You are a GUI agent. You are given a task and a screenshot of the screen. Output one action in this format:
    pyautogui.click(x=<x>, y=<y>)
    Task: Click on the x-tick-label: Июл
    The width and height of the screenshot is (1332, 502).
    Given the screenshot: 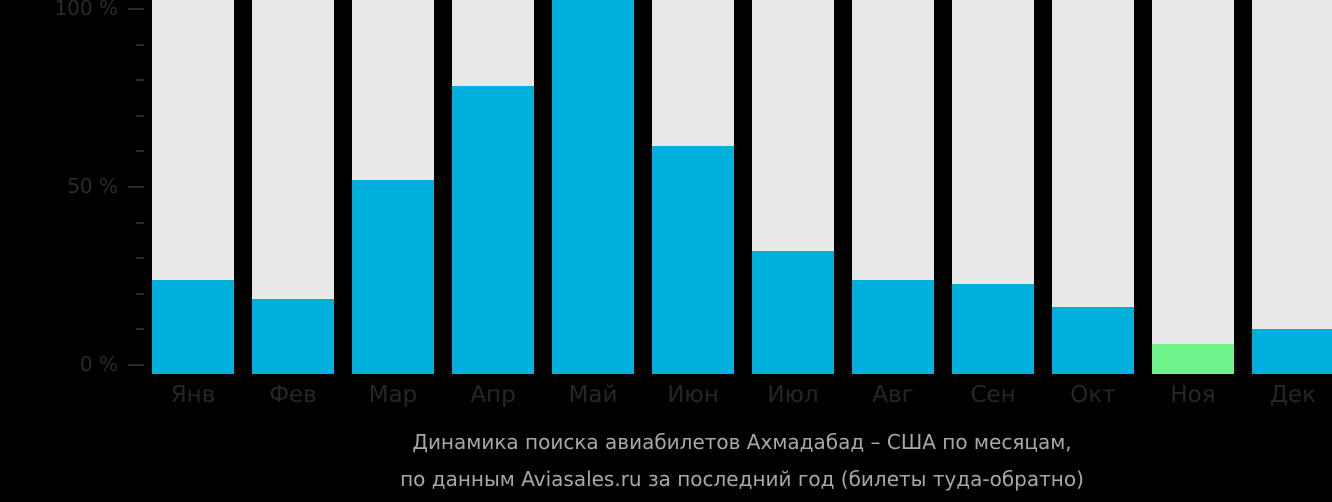 What is the action you would take?
    pyautogui.click(x=793, y=395)
    